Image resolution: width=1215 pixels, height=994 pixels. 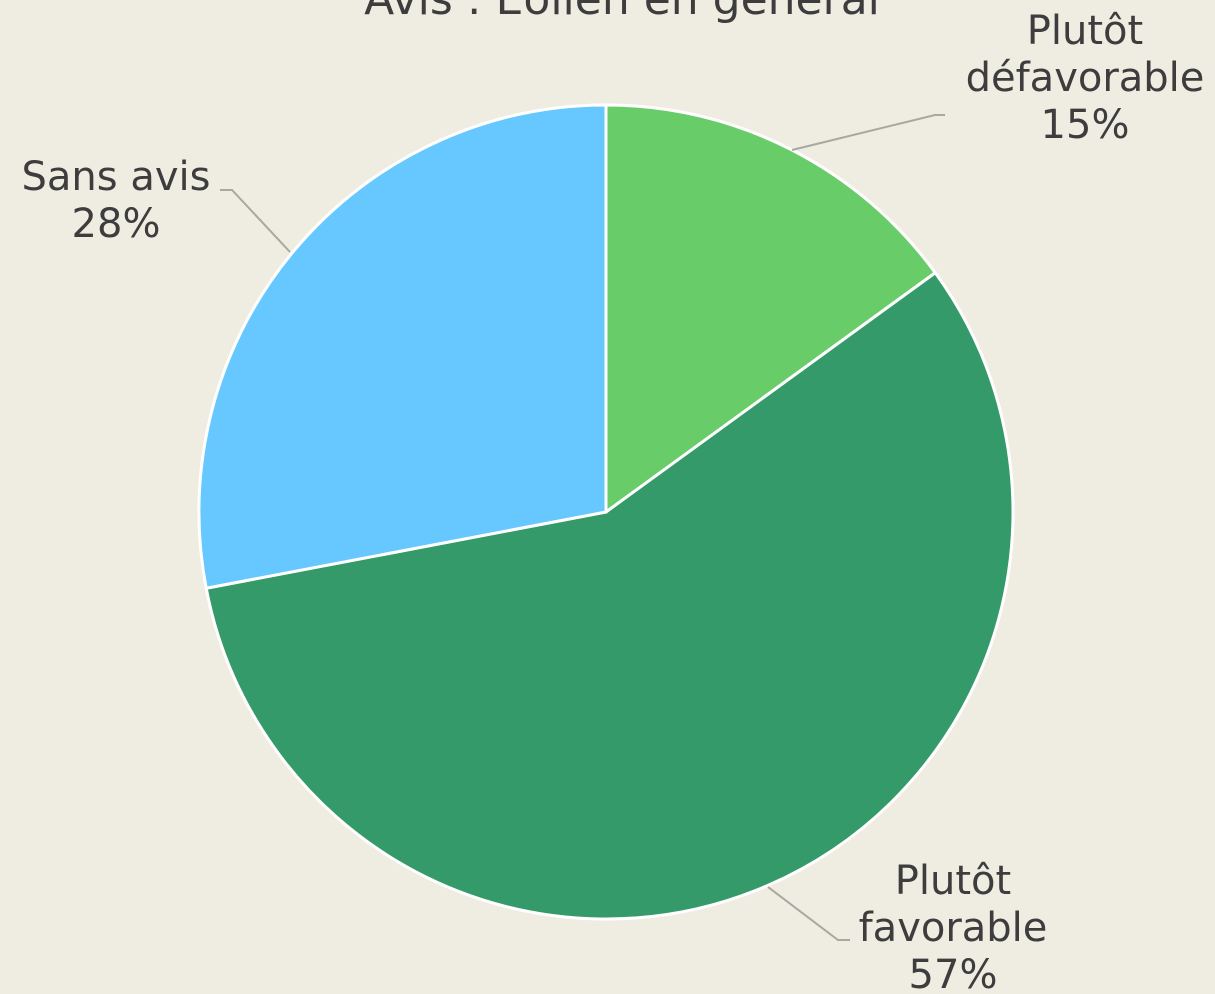 What do you see at coordinates (953, 904) in the screenshot?
I see `slice-label: Plutôt favorable` at bounding box center [953, 904].